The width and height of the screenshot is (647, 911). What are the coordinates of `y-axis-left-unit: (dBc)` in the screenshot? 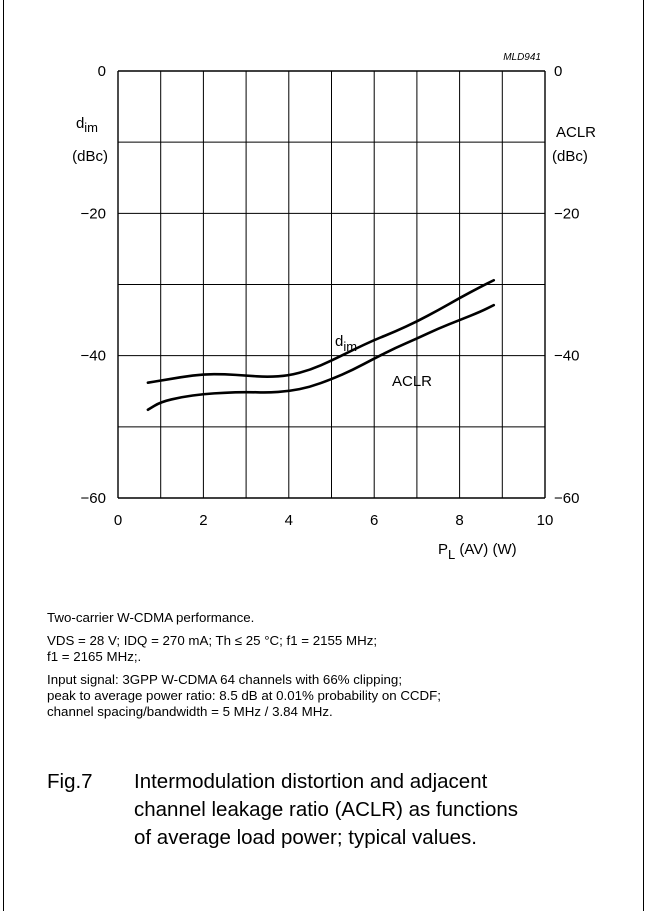 It's located at (90, 156).